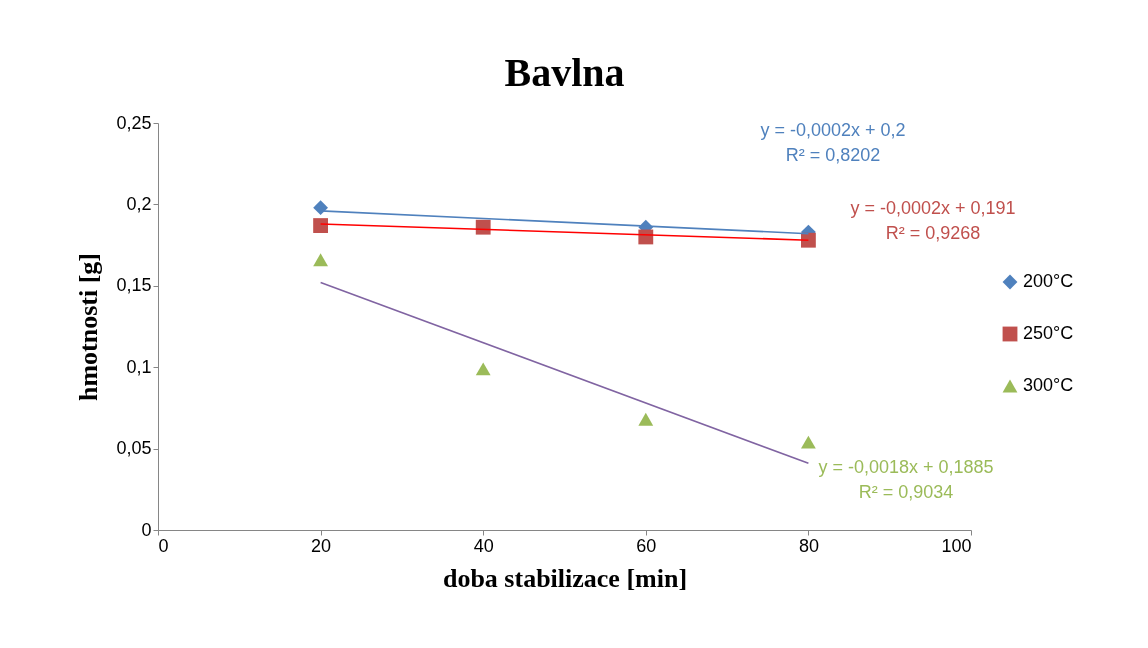  I want to click on annotation: R² = 0,9268, so click(933, 233).